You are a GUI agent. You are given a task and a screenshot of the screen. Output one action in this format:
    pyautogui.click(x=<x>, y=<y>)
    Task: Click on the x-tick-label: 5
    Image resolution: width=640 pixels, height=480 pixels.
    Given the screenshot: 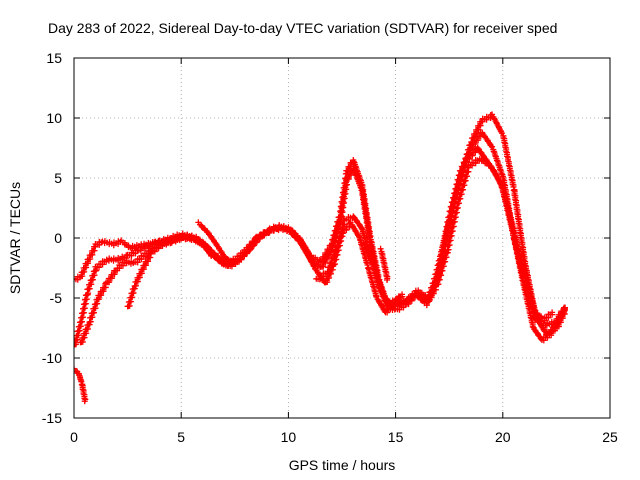 What is the action you would take?
    pyautogui.click(x=181, y=437)
    